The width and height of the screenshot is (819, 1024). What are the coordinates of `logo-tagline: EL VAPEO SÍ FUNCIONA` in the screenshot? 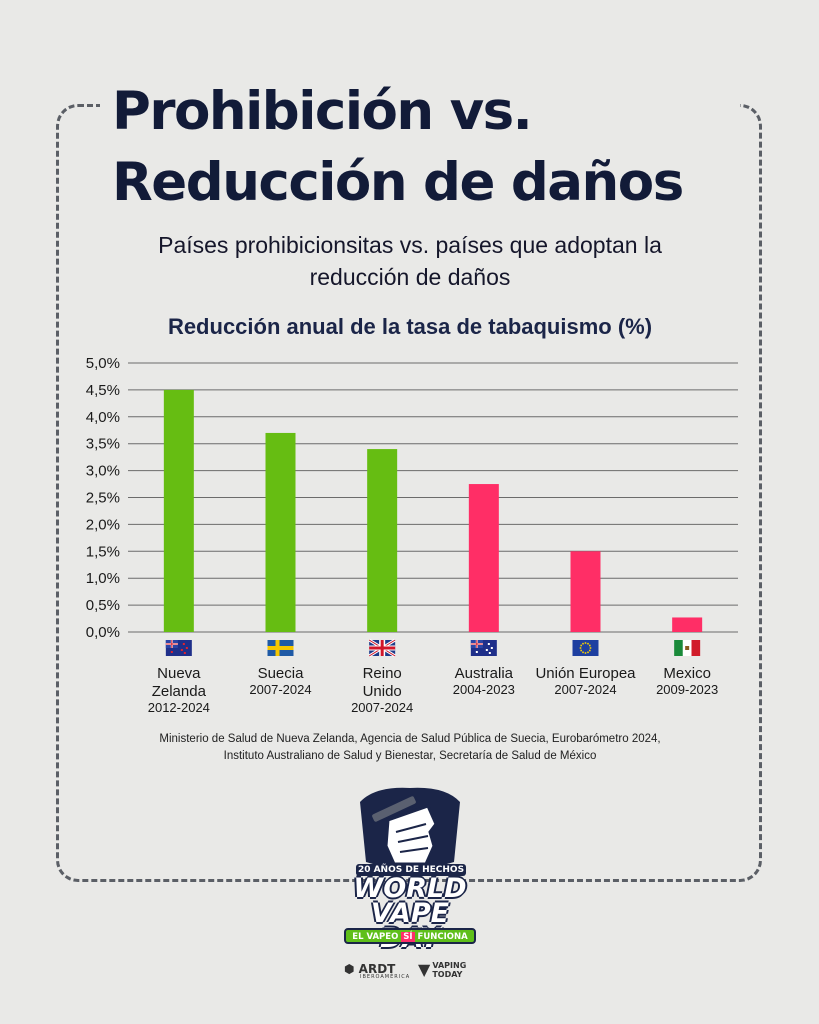 It's located at (410, 936).